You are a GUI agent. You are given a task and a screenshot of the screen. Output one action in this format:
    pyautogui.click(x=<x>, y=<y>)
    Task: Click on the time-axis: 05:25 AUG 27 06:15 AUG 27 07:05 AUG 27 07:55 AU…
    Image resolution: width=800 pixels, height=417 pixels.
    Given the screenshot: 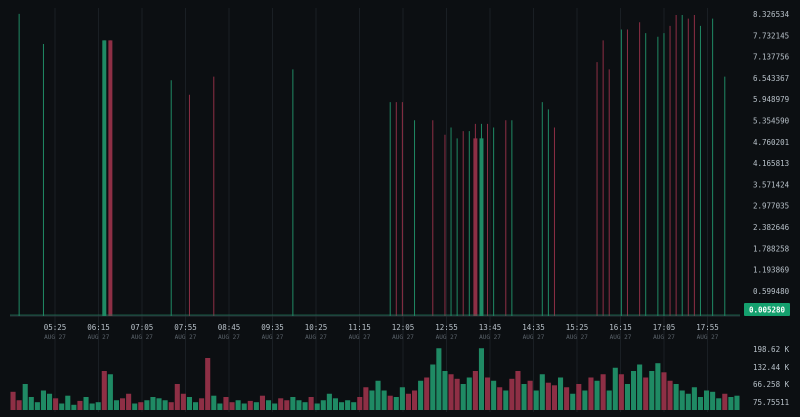 What is the action you would take?
    pyautogui.click(x=381, y=332)
    